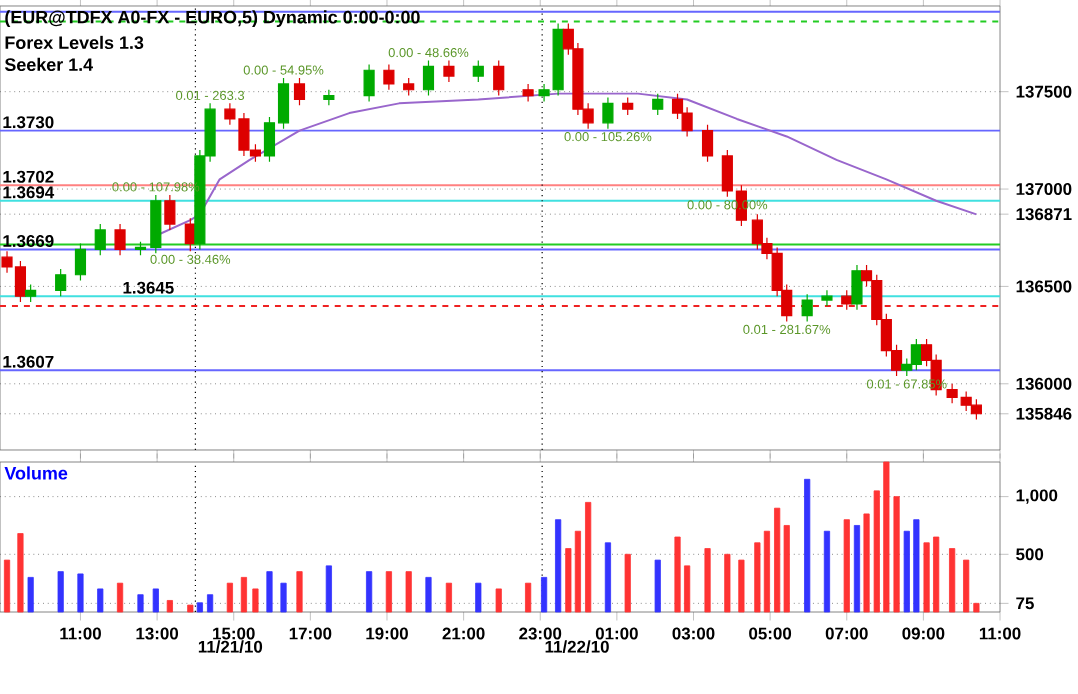  I want to click on annotation: 1.3607, so click(28, 361).